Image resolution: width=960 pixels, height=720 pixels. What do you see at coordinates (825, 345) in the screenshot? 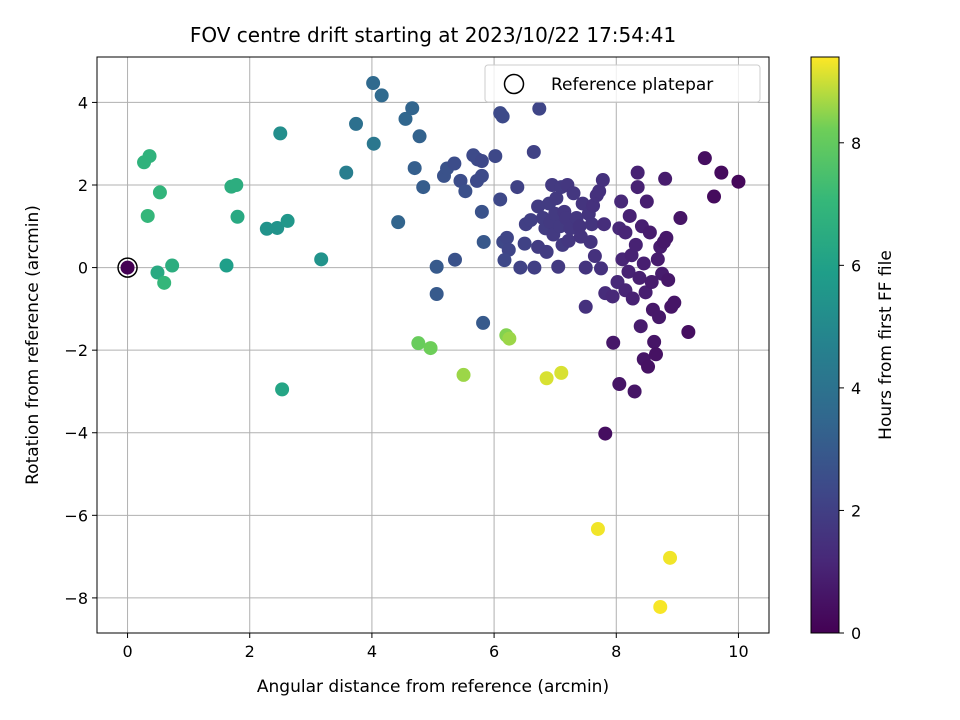
I see `colorbar-fill` at bounding box center [825, 345].